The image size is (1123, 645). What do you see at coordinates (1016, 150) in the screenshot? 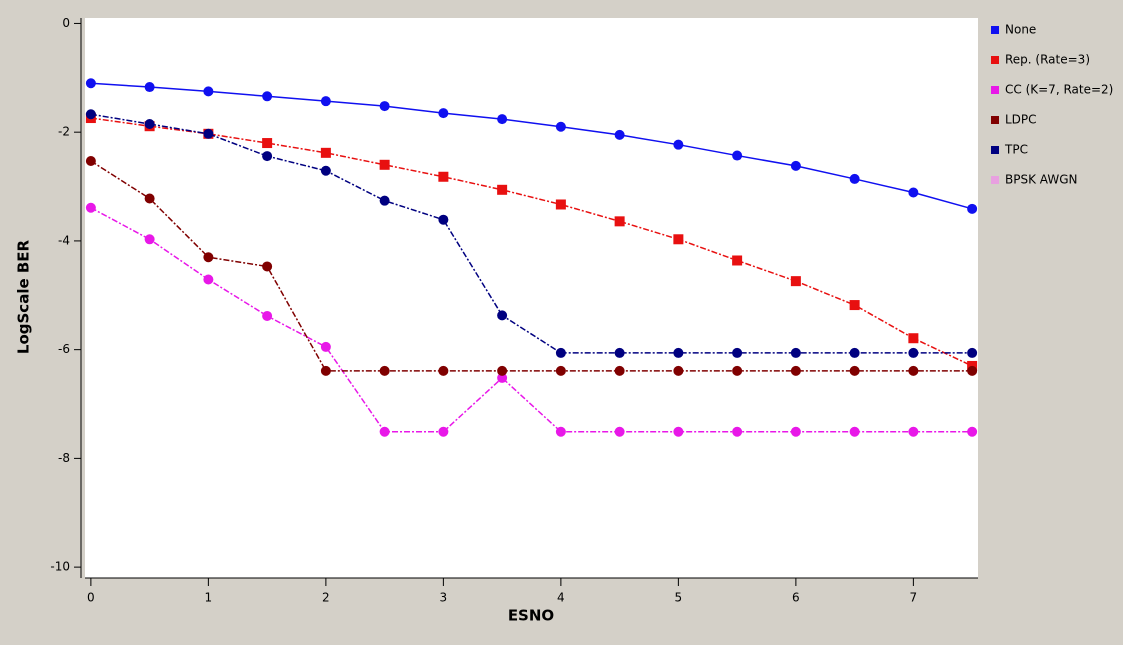
I see `legend-label: TPC` at bounding box center [1016, 150].